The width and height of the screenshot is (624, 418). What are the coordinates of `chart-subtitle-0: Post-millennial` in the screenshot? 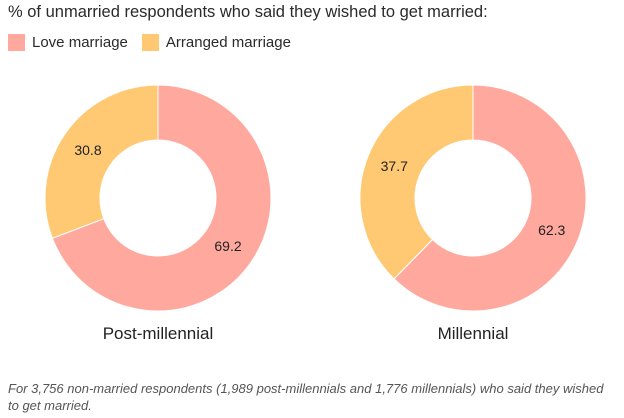 It's located at (158, 333).